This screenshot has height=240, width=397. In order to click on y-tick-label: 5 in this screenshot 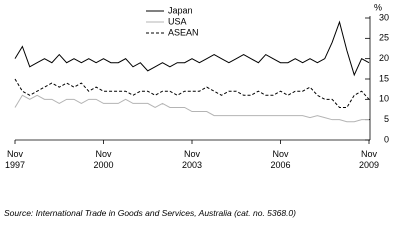, I will do `click(386, 119)`.